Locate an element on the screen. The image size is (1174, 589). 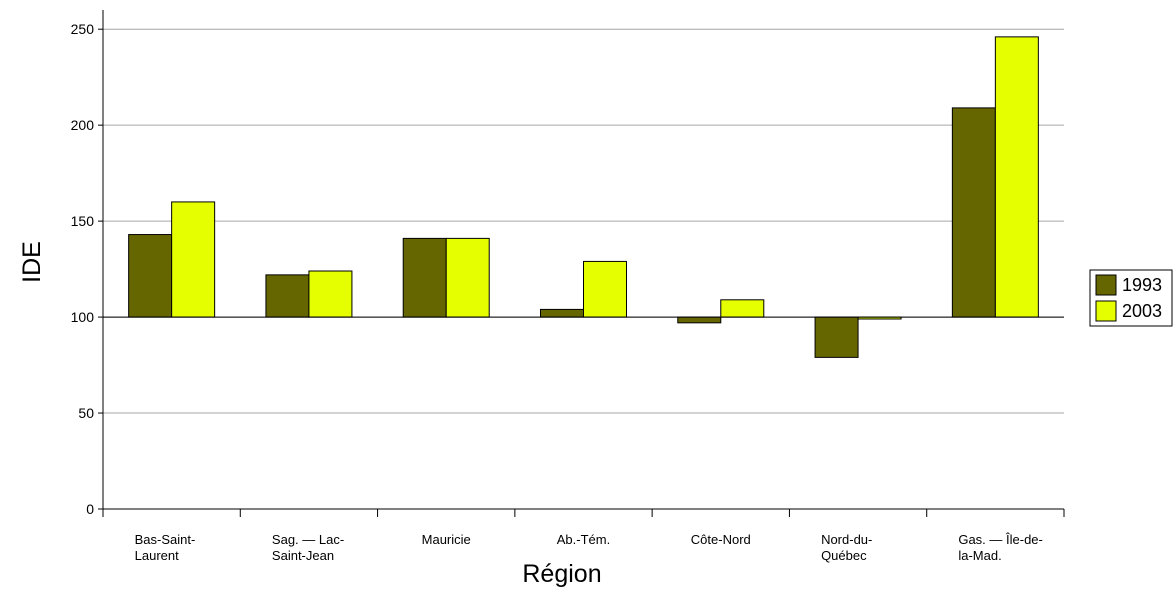
x-tick-label-line: la-Mad. is located at coordinates (979, 555).